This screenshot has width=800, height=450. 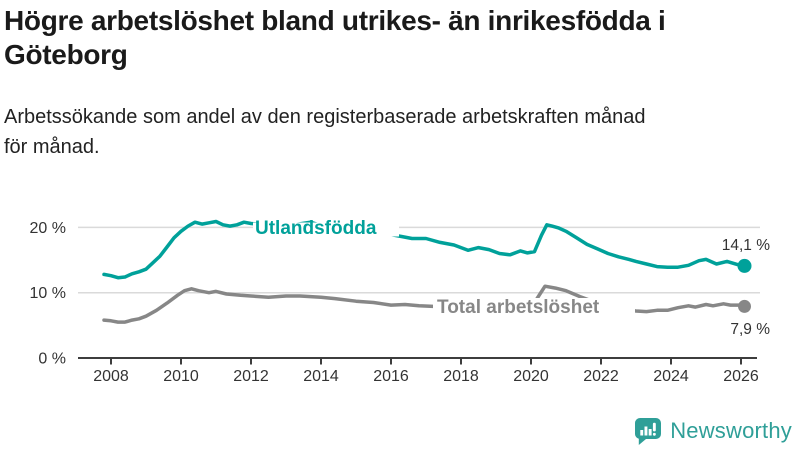 I want to click on x-axis-label: 2020, so click(x=531, y=376).